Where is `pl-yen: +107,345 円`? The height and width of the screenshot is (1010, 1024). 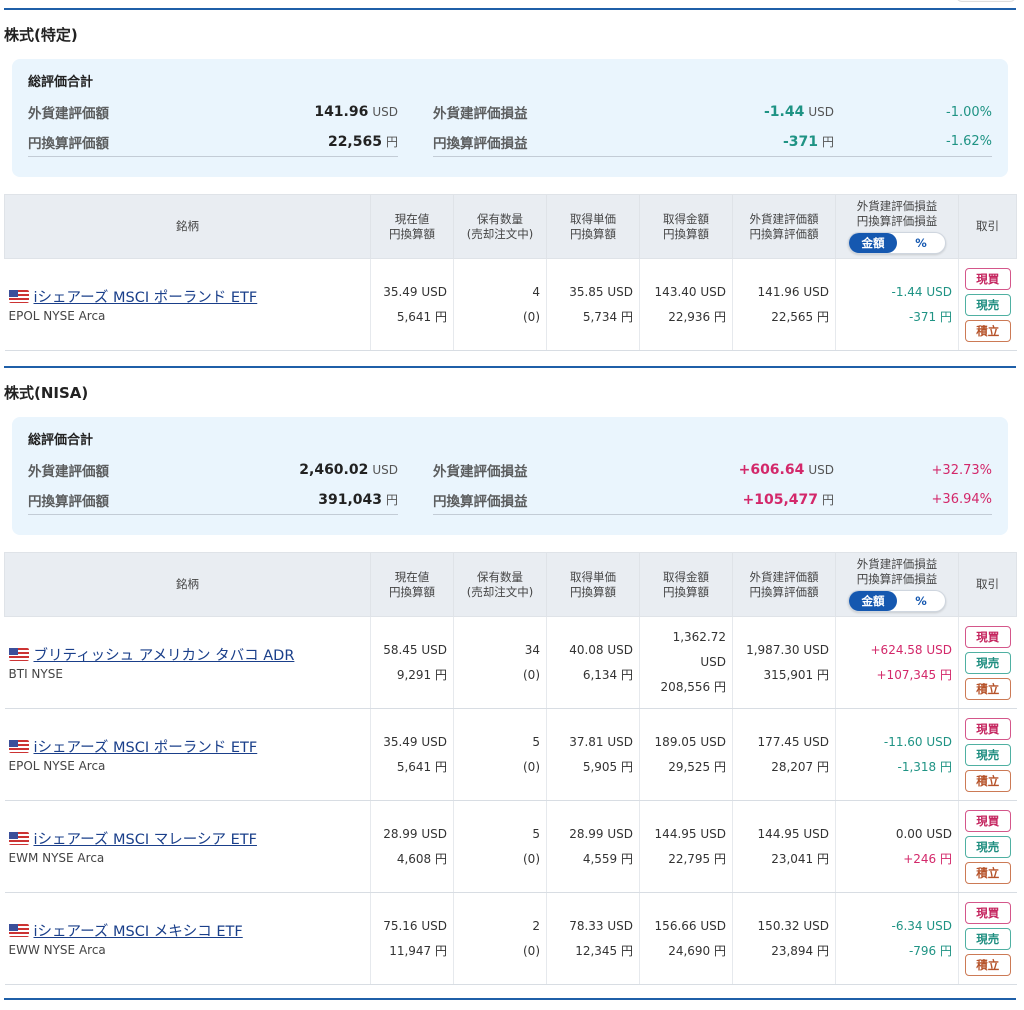
pl-yen: +107,345 円 is located at coordinates (914, 674).